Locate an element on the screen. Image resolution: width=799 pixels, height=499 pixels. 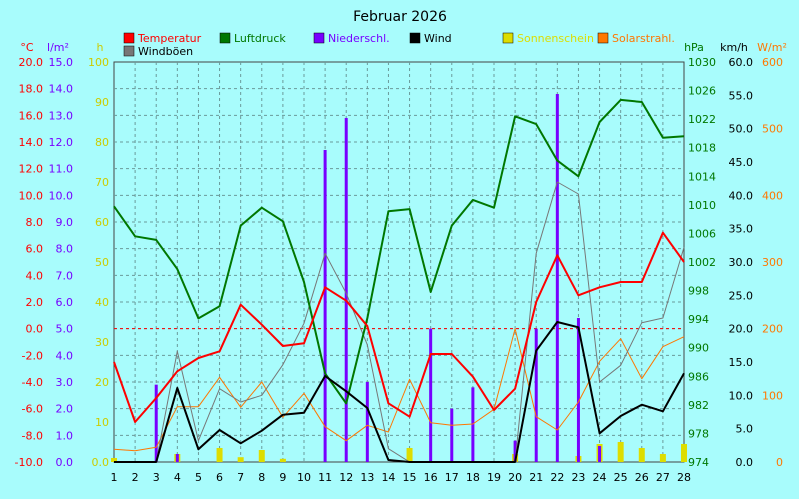
temp-tick-label: 16.0 is located at coordinates (31, 115).